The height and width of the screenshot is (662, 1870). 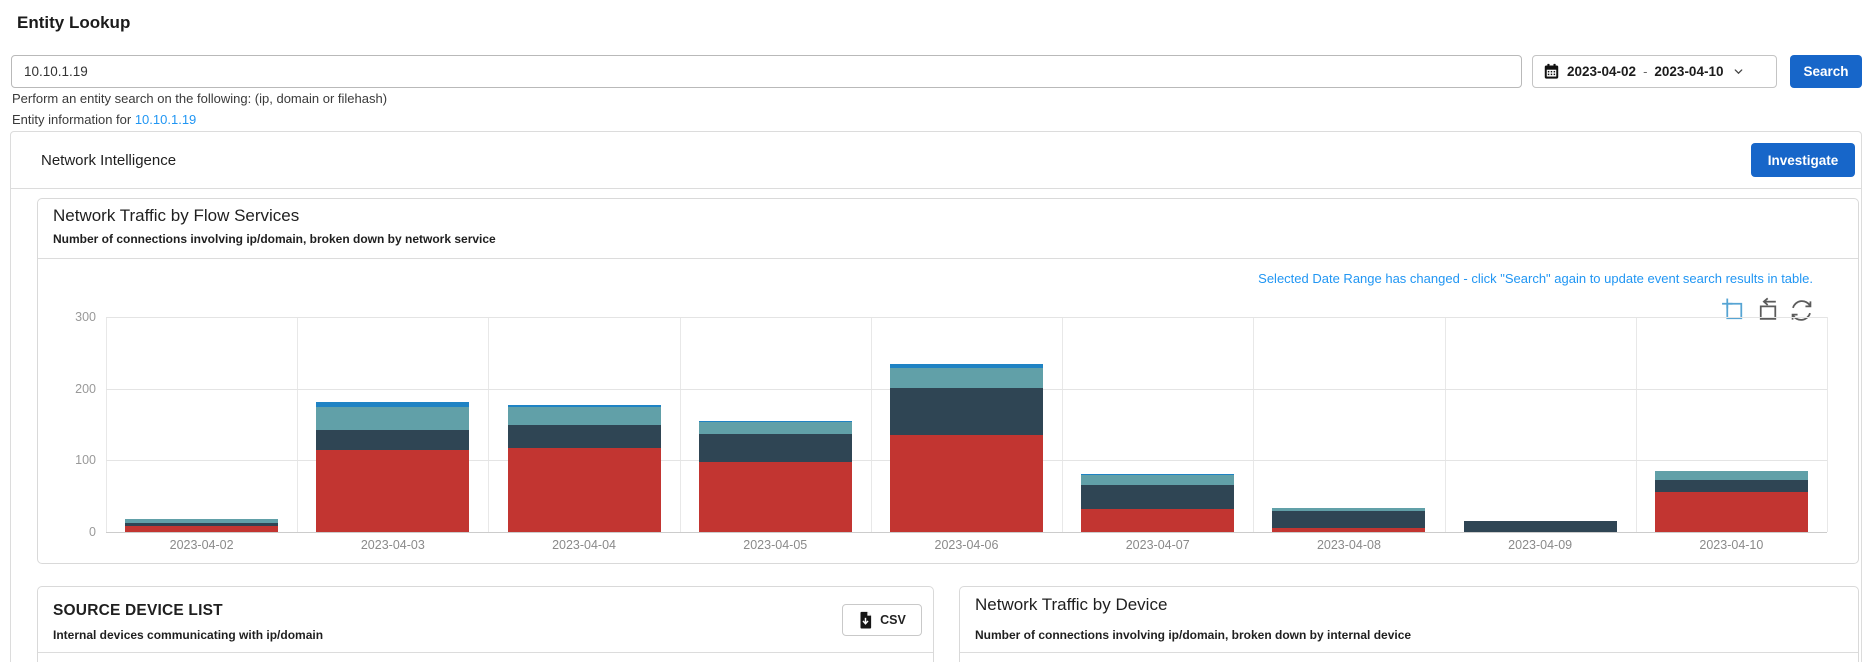 What do you see at coordinates (865, 620) in the screenshot?
I see `file-download-icon` at bounding box center [865, 620].